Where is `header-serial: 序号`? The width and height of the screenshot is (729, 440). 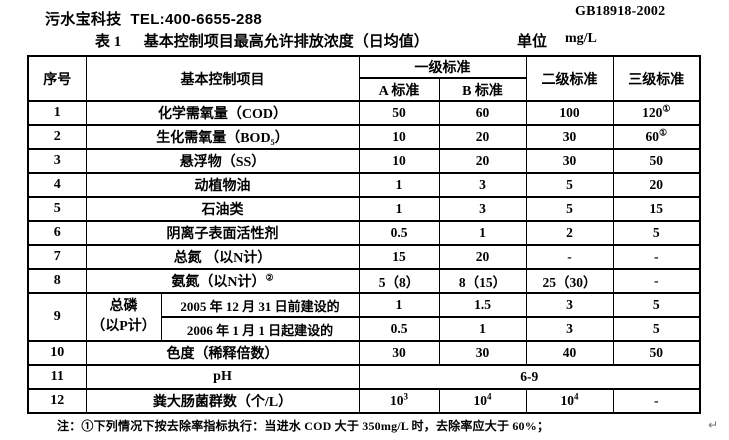
header-serial: 序号 is located at coordinates (57, 78).